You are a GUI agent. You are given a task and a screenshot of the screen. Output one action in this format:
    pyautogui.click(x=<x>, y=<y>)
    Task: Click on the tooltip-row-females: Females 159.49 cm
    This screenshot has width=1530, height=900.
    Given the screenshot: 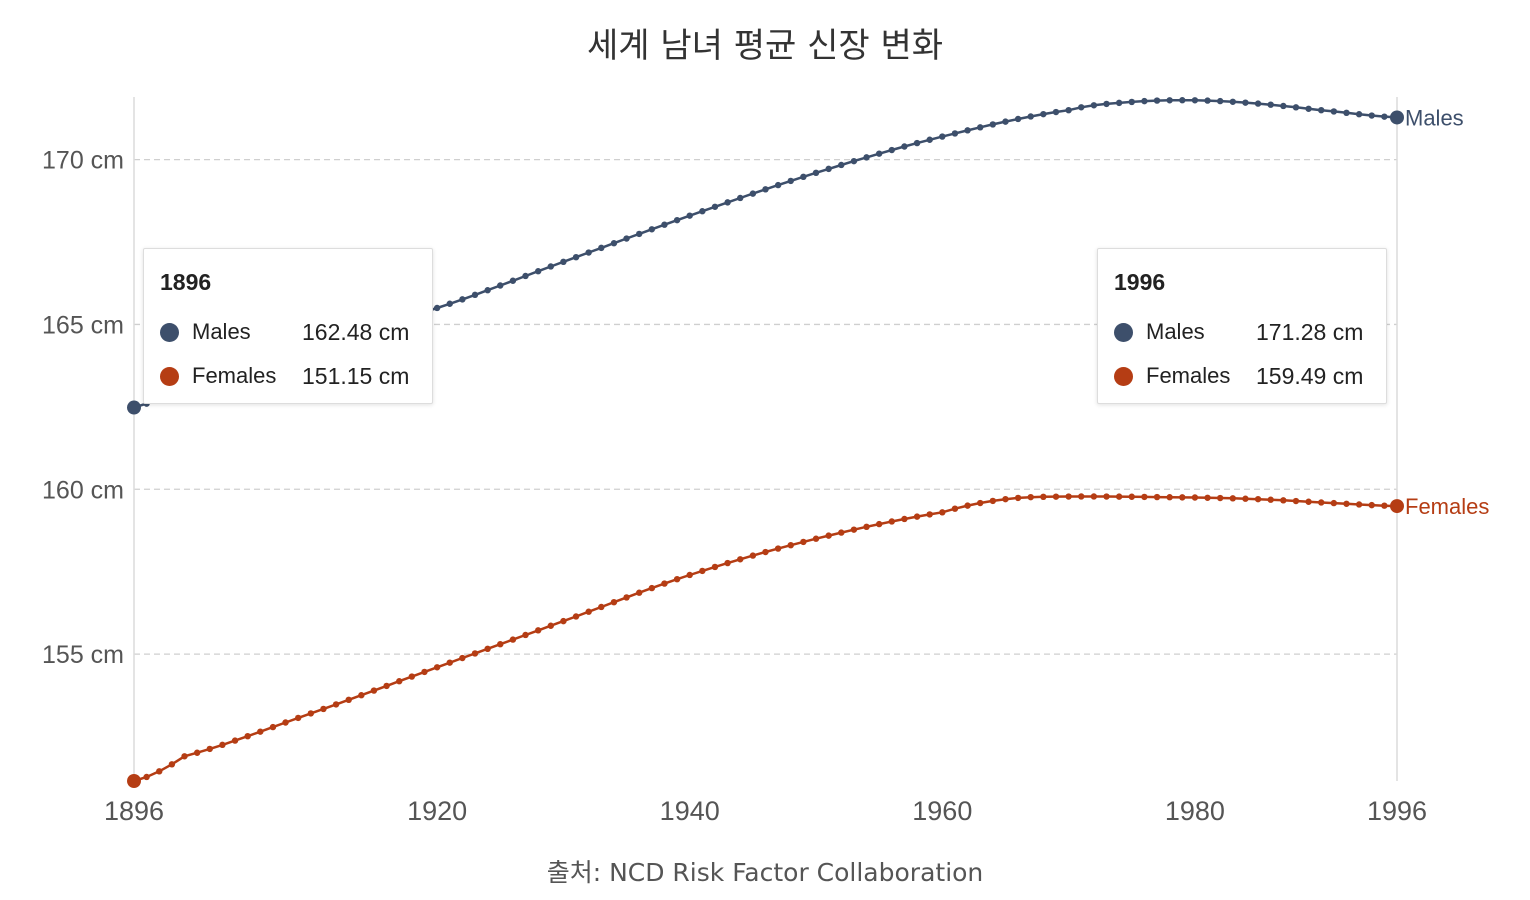 What is the action you would take?
    pyautogui.click(x=1243, y=376)
    